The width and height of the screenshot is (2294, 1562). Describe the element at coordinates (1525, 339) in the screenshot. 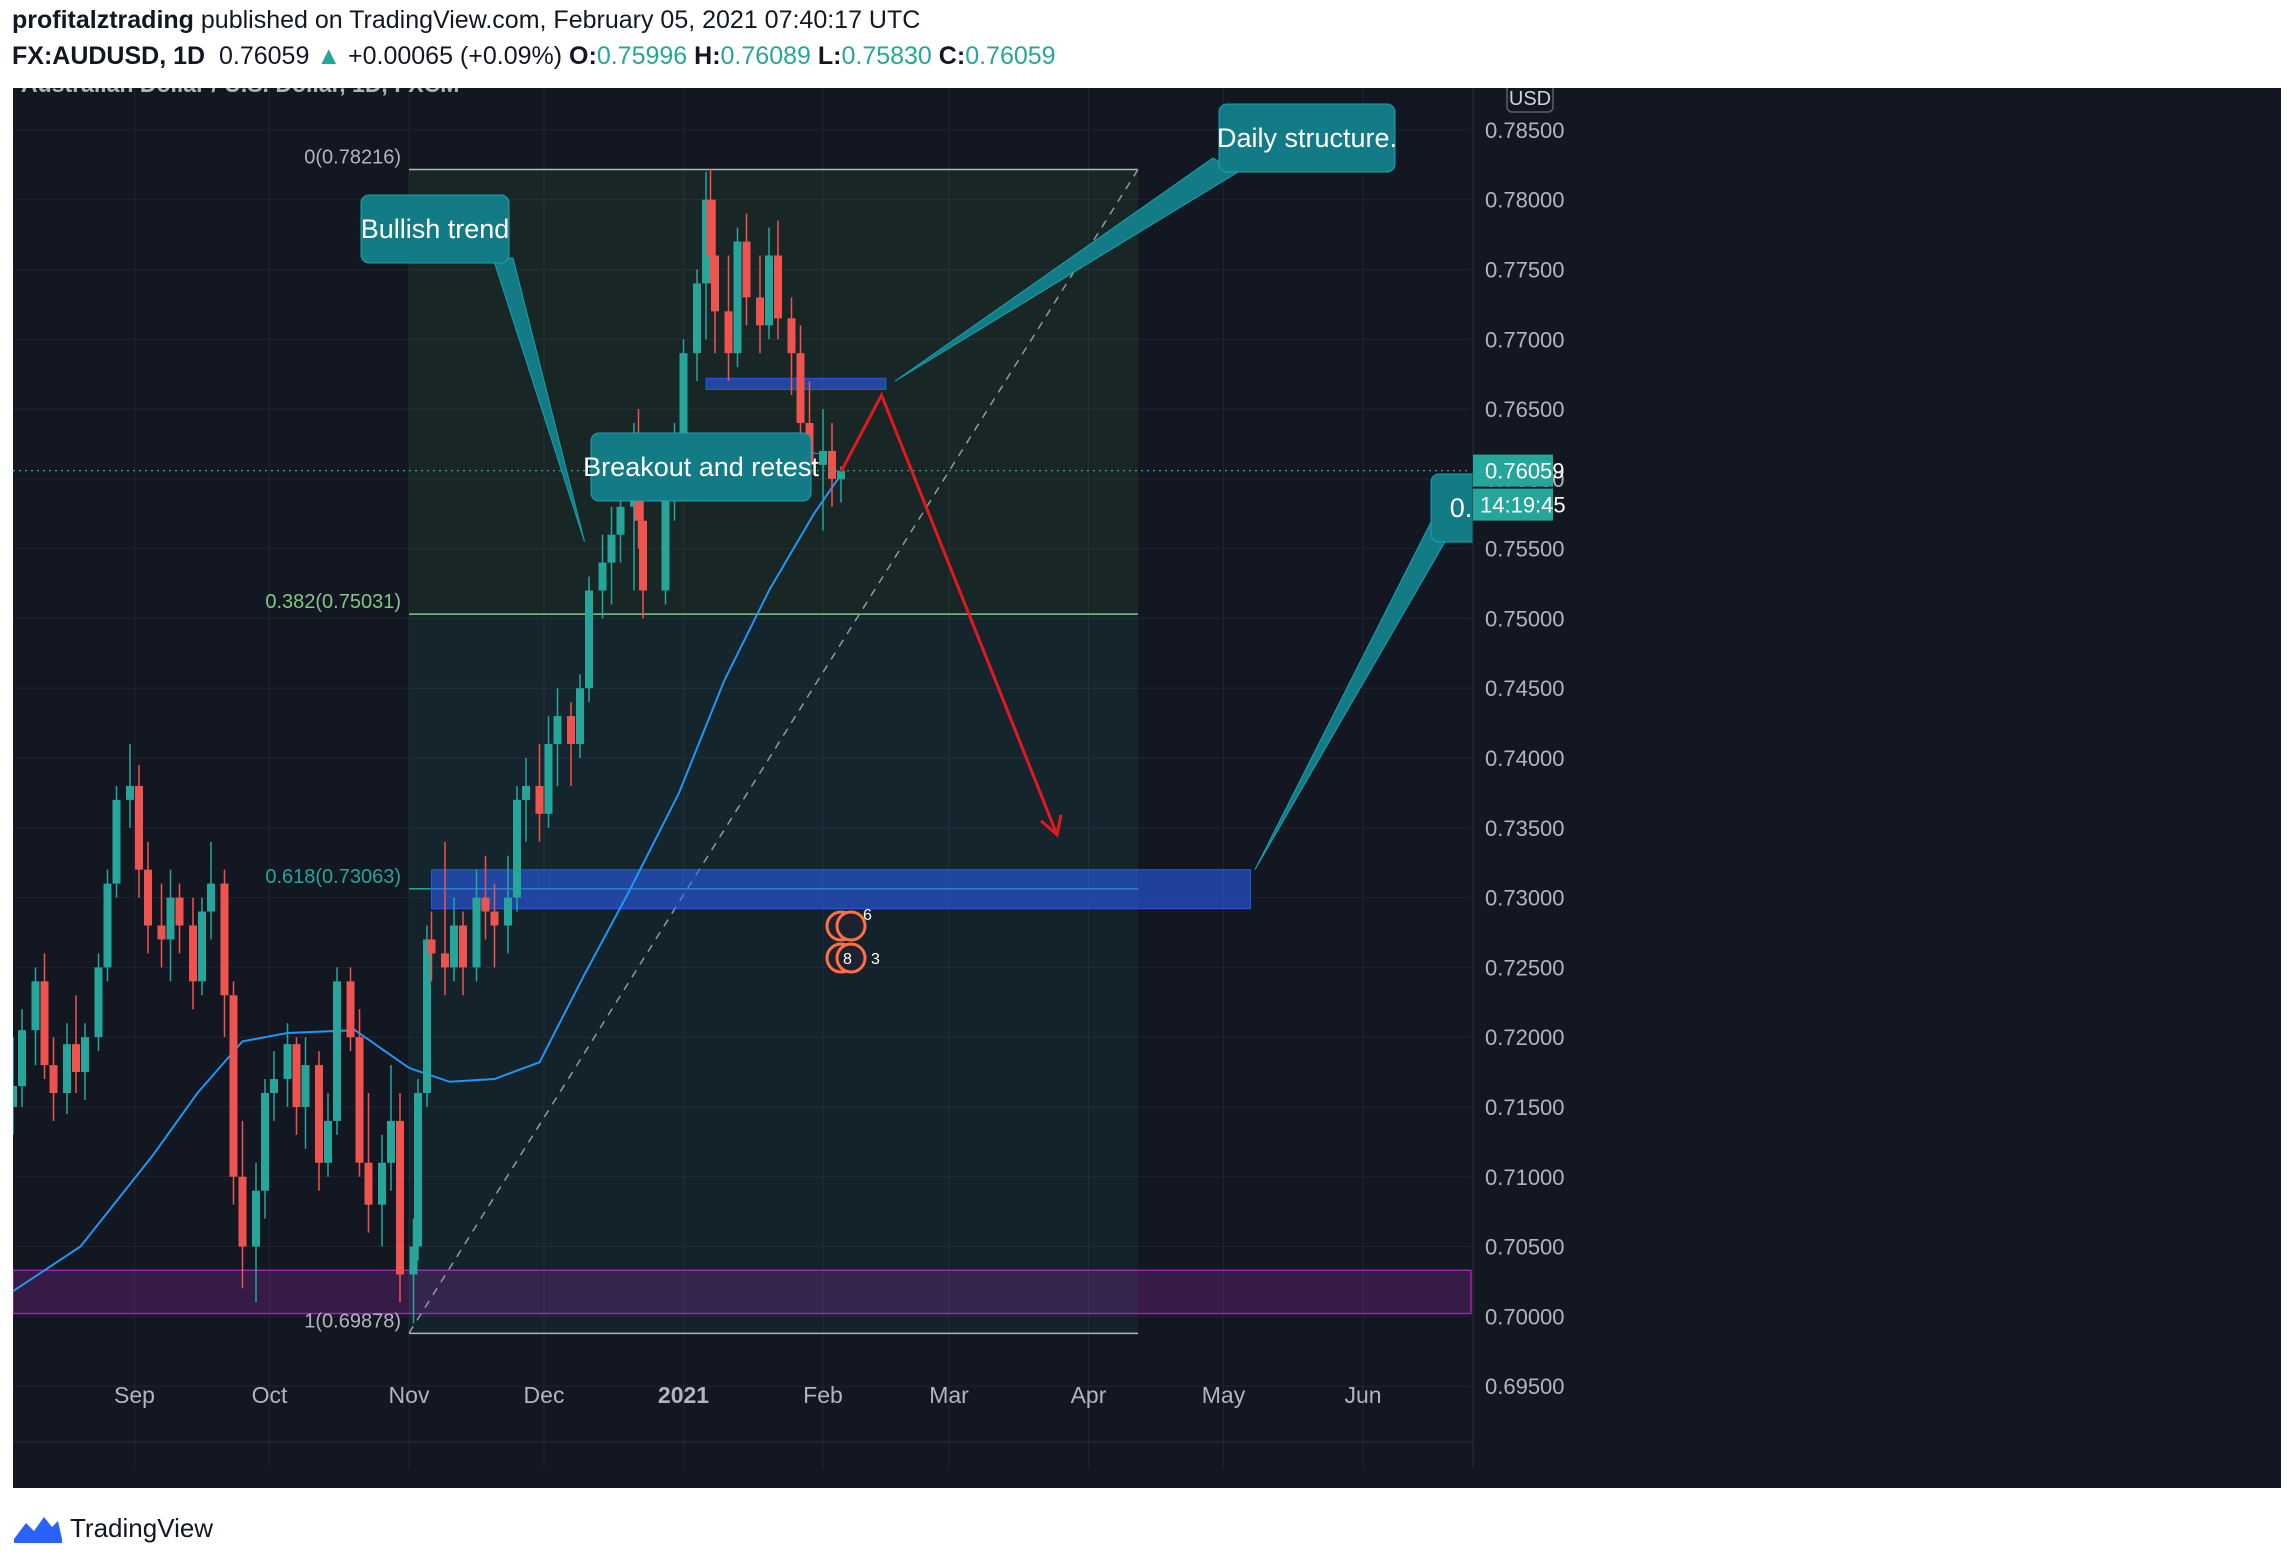

I see `price-tick-label: 0.77000` at that location.